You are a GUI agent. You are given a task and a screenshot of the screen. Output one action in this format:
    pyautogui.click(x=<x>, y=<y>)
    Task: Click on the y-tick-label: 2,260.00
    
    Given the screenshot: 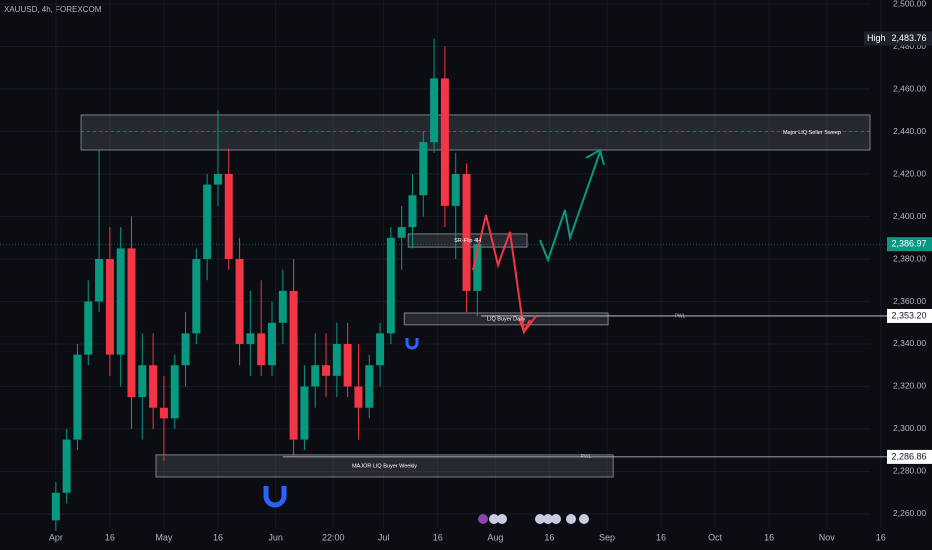 What is the action you would take?
    pyautogui.click(x=909, y=513)
    